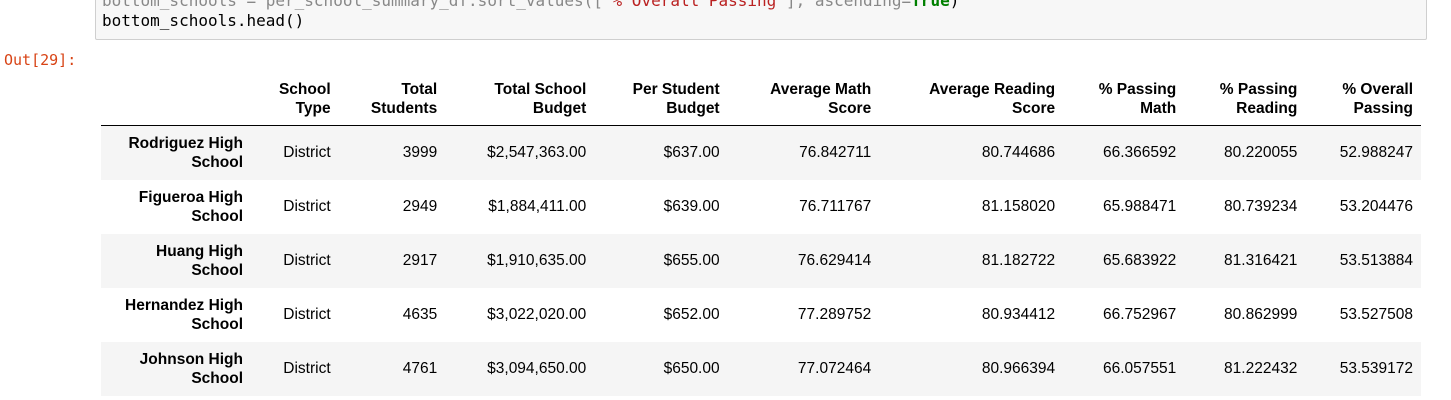 This screenshot has width=1451, height=400. I want to click on column-header: Average Math Score, so click(803, 98).